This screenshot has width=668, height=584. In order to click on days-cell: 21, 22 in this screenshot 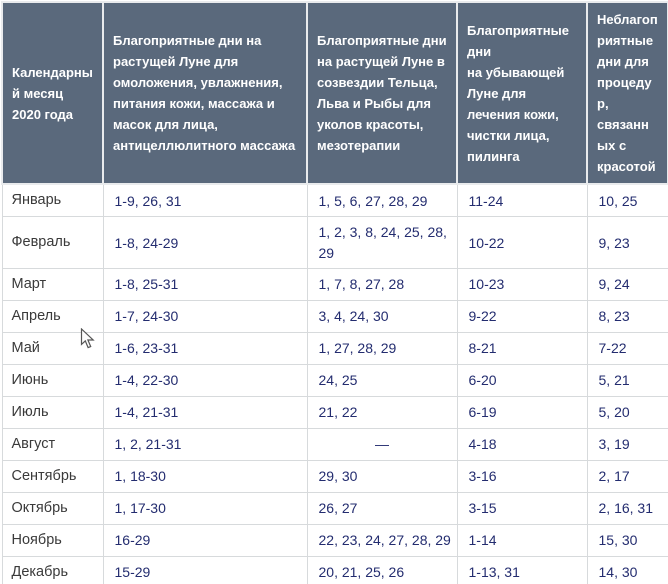, I will do `click(382, 413)`.